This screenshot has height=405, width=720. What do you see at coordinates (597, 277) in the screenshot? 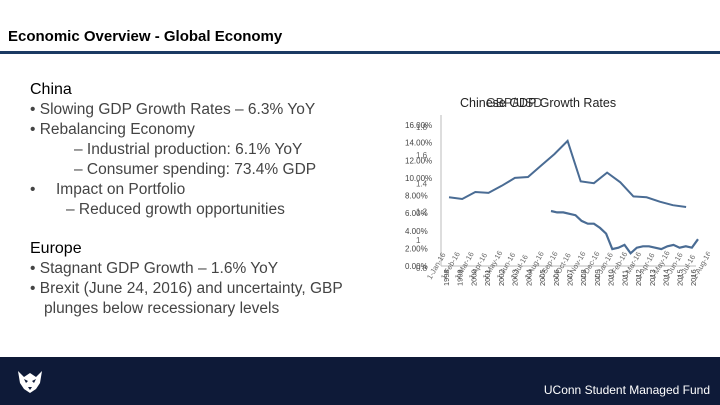
I see `x-tick-year: 2009` at bounding box center [597, 277].